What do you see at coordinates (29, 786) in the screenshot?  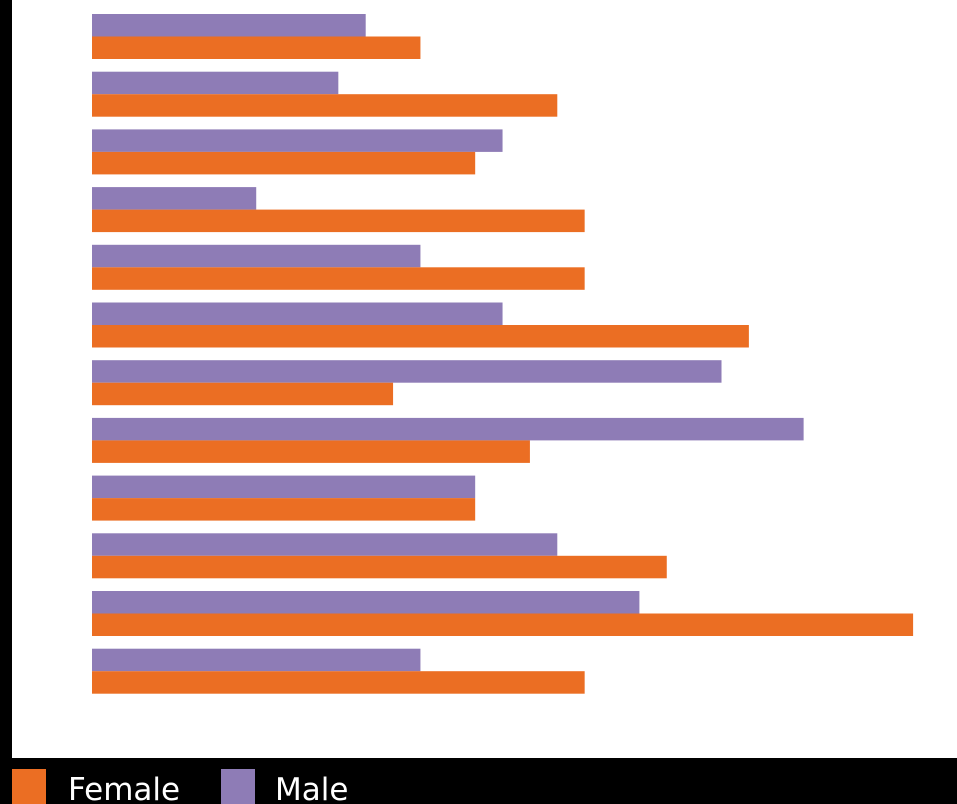 I see `legend-swatch-female` at bounding box center [29, 786].